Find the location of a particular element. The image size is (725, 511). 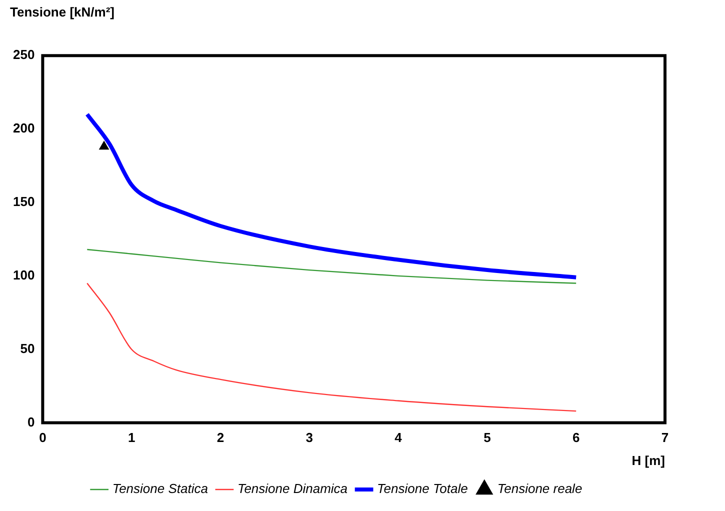

legend-label: Tensione Totale is located at coordinates (422, 488).